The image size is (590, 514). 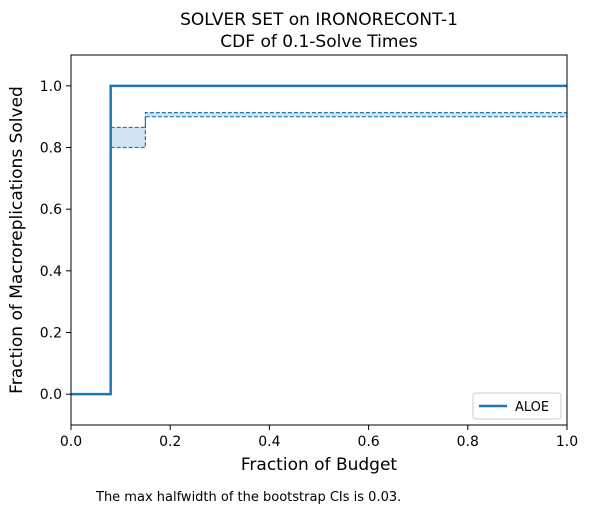 What do you see at coordinates (51, 210) in the screenshot?
I see `y-tick-label: 0.6` at bounding box center [51, 210].